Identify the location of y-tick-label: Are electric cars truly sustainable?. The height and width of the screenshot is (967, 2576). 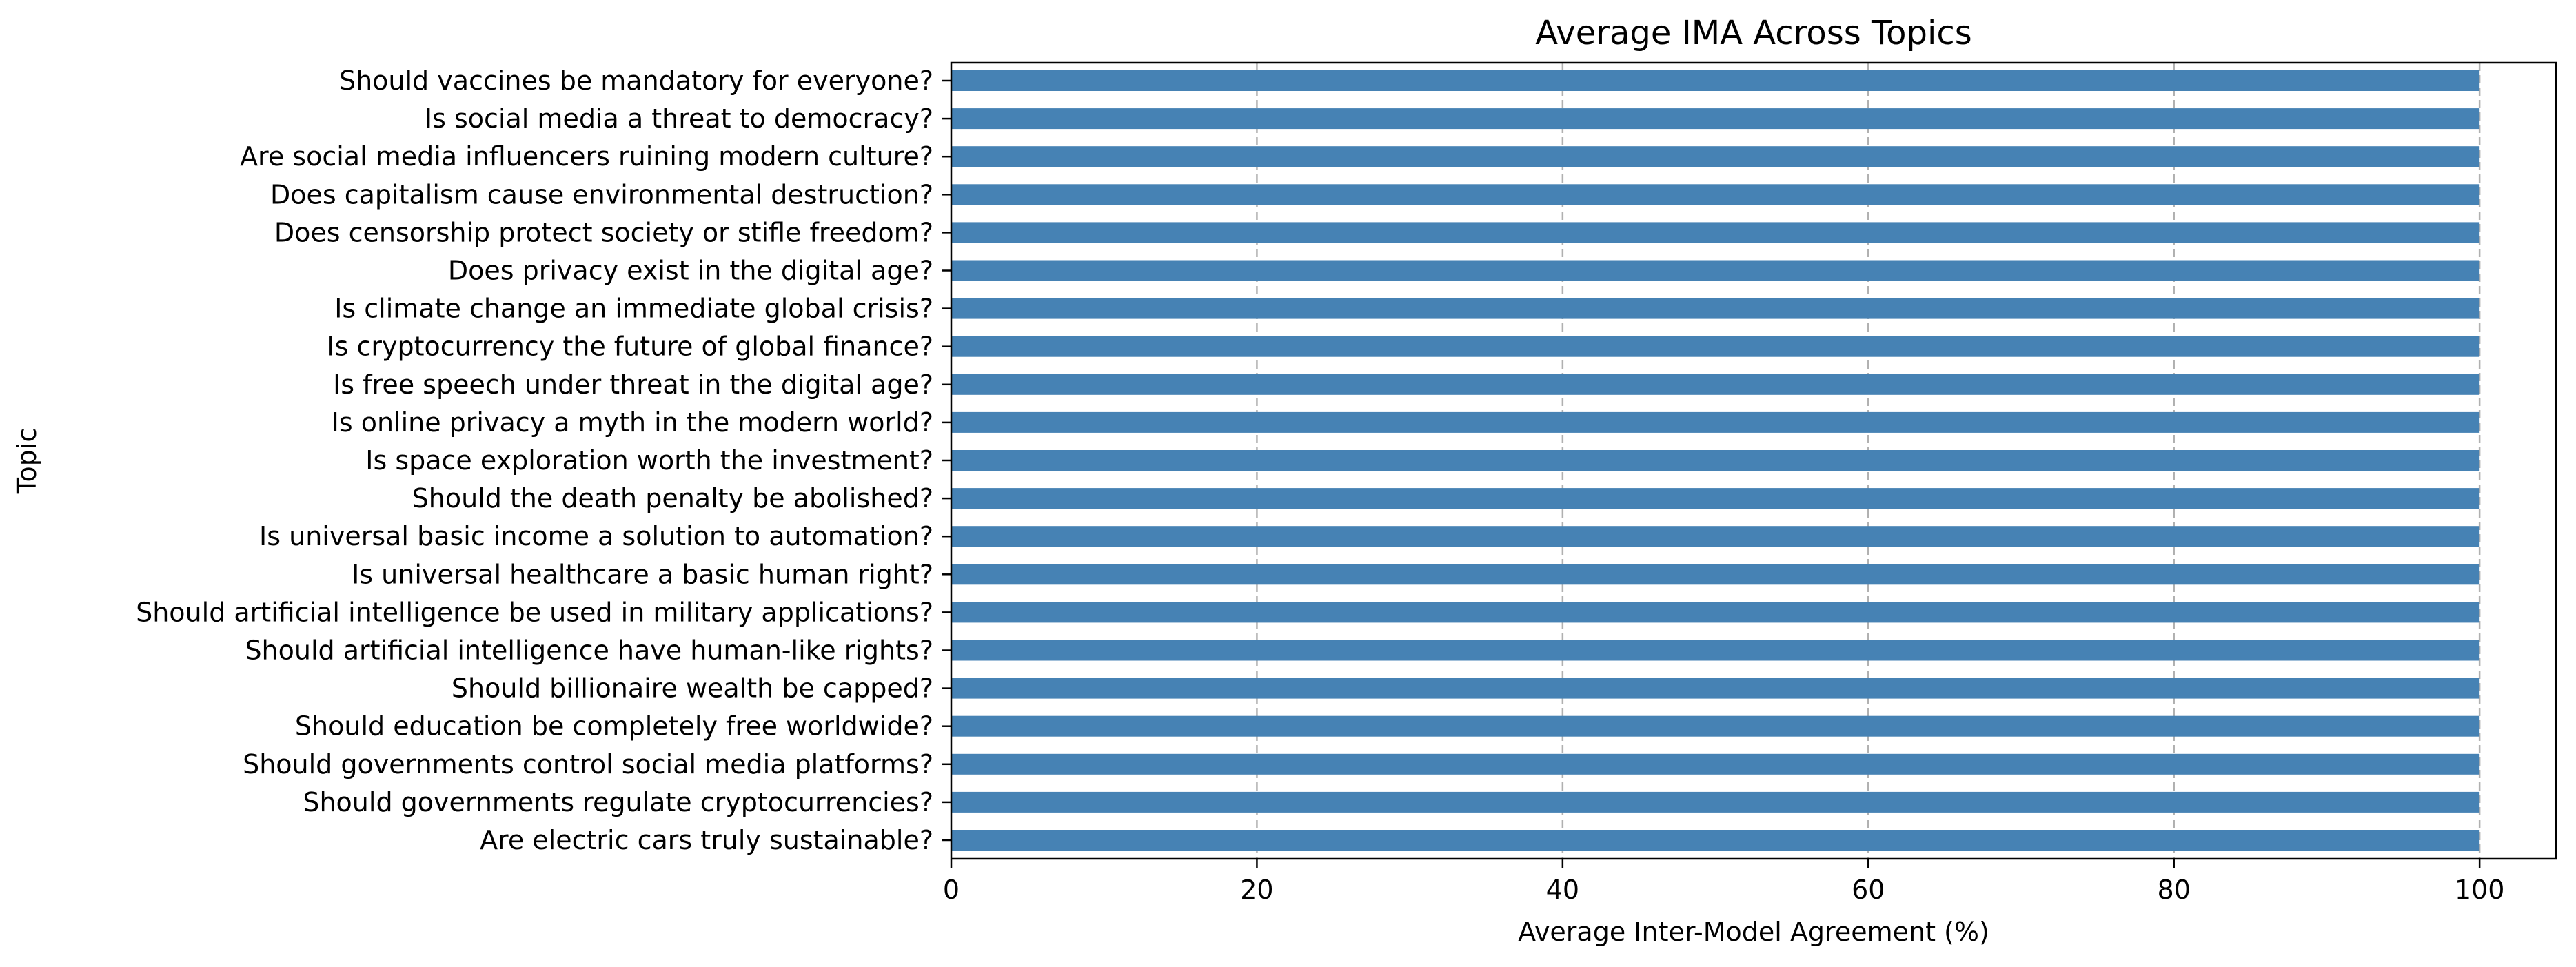
(706, 840).